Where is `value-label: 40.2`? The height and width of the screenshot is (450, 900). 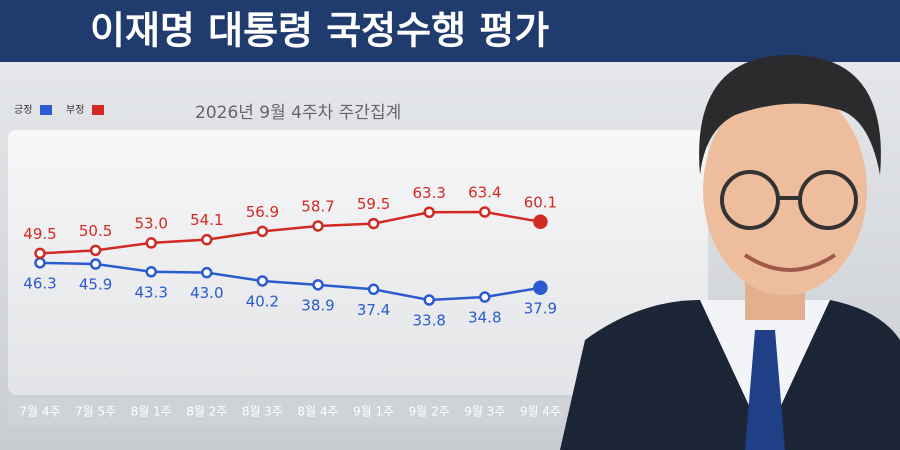
value-label: 40.2 is located at coordinates (262, 301).